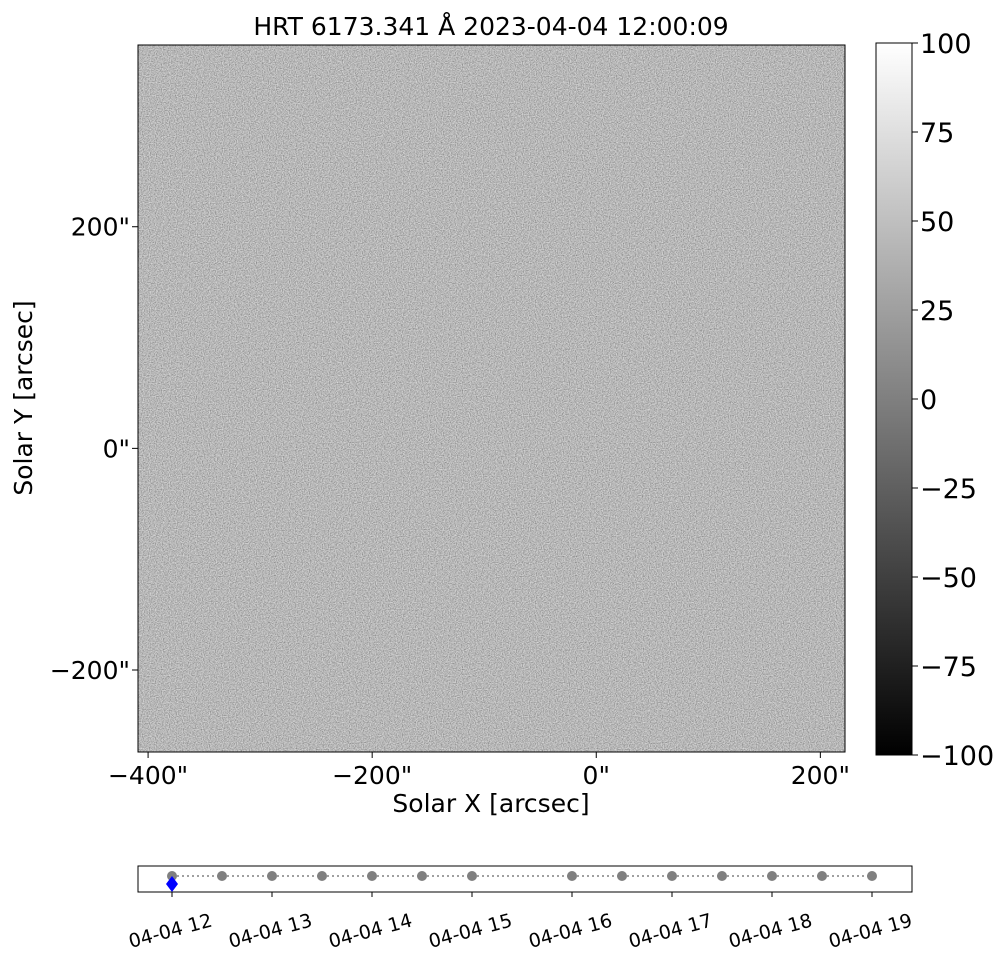 This screenshot has width=1007, height=955. What do you see at coordinates (90, 670) in the screenshot?
I see `y-tick-label: −200"` at bounding box center [90, 670].